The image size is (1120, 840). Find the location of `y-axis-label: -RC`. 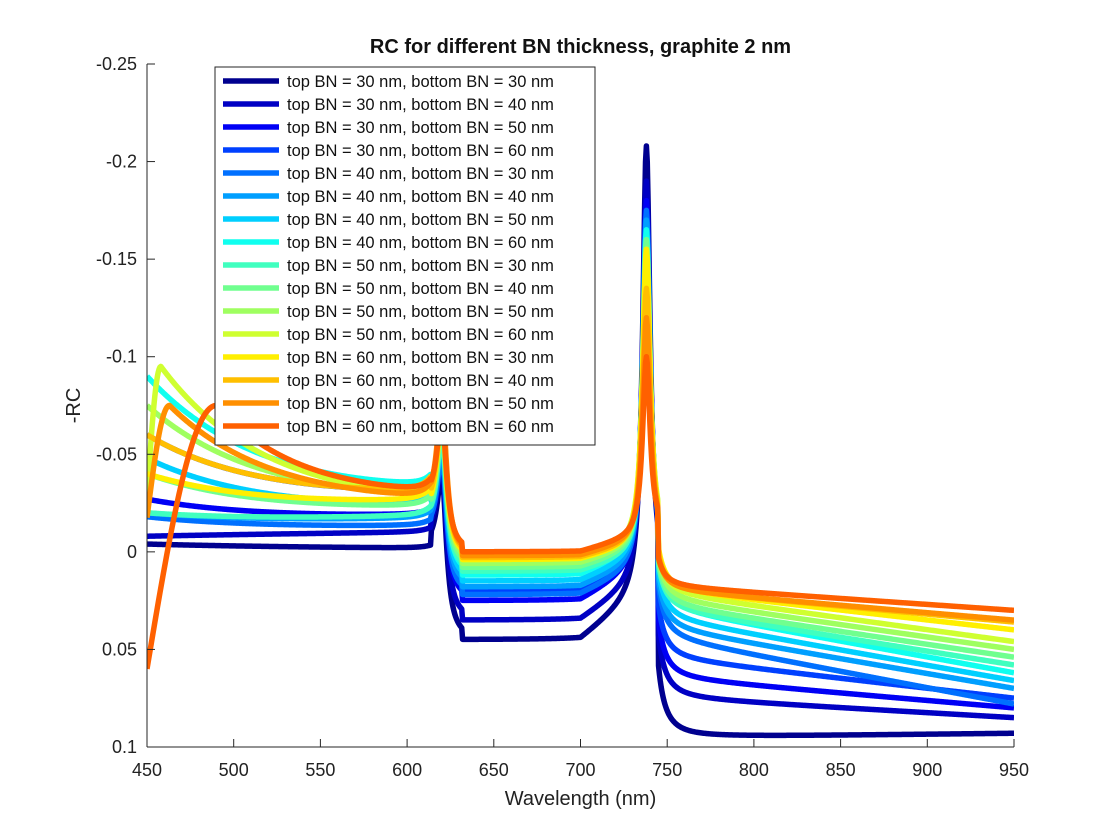

y-axis-label: -RC is located at coordinates (74, 406).